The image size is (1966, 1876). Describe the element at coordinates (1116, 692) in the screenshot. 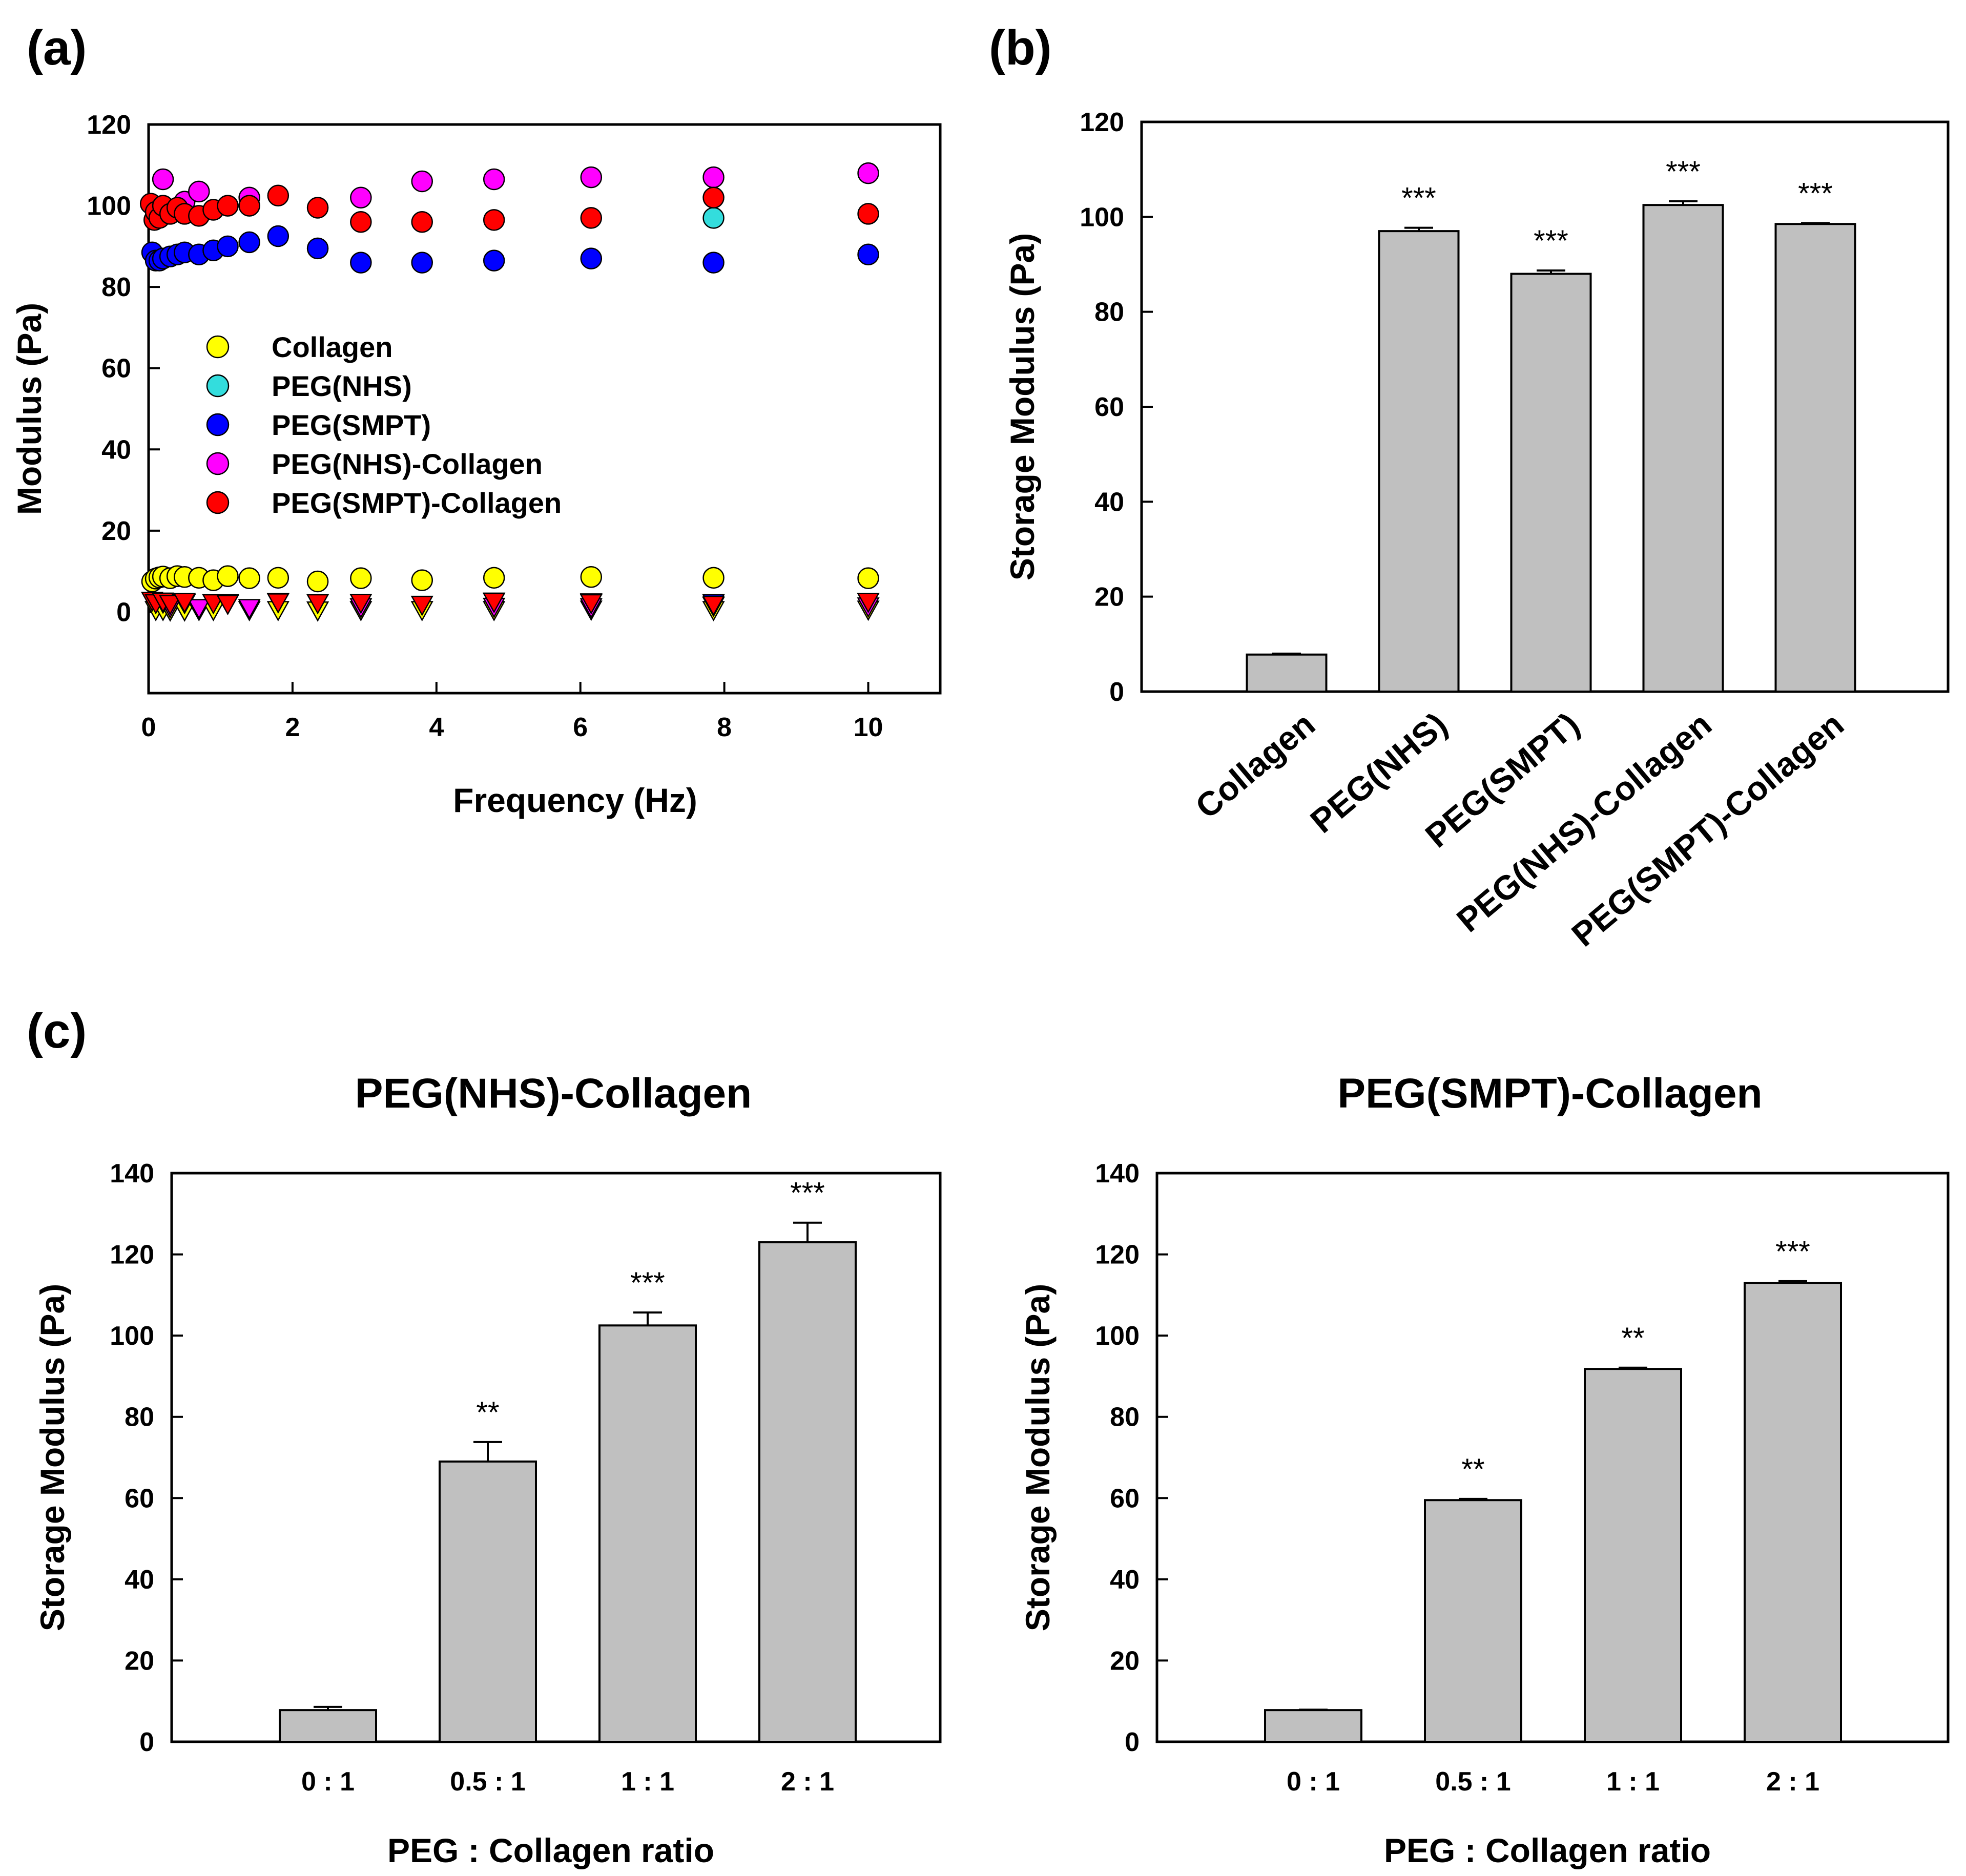

I see `b-y-tick-label: 0` at that location.